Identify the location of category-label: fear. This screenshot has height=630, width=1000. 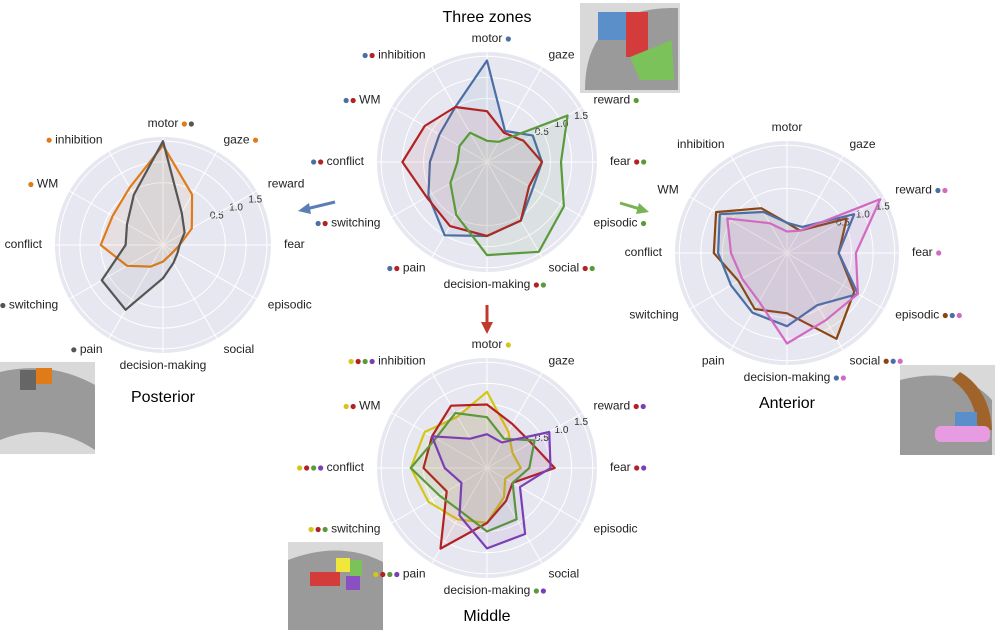
(922, 252).